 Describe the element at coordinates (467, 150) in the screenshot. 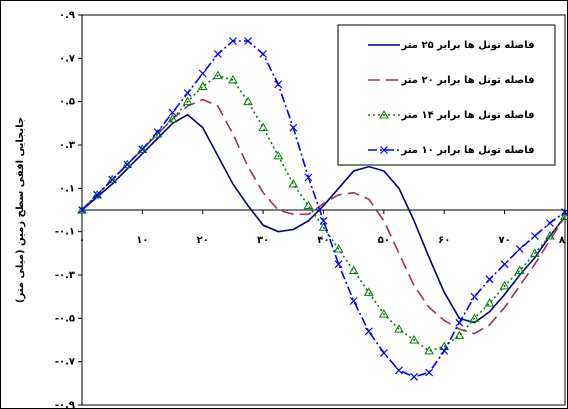

I see `legend-label: فاصله تونل ها برابر ۱۰ متر` at that location.